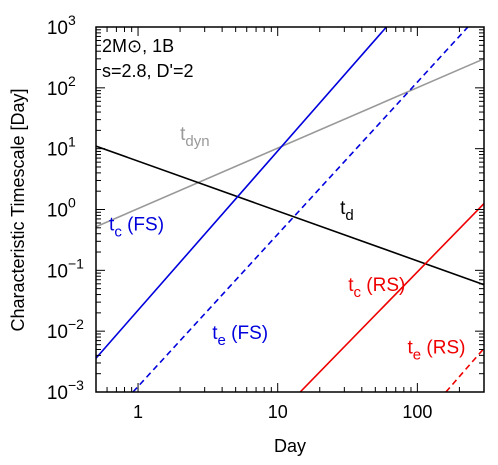  Describe the element at coordinates (290, 446) in the screenshot. I see `x-axis-label: Day` at that location.